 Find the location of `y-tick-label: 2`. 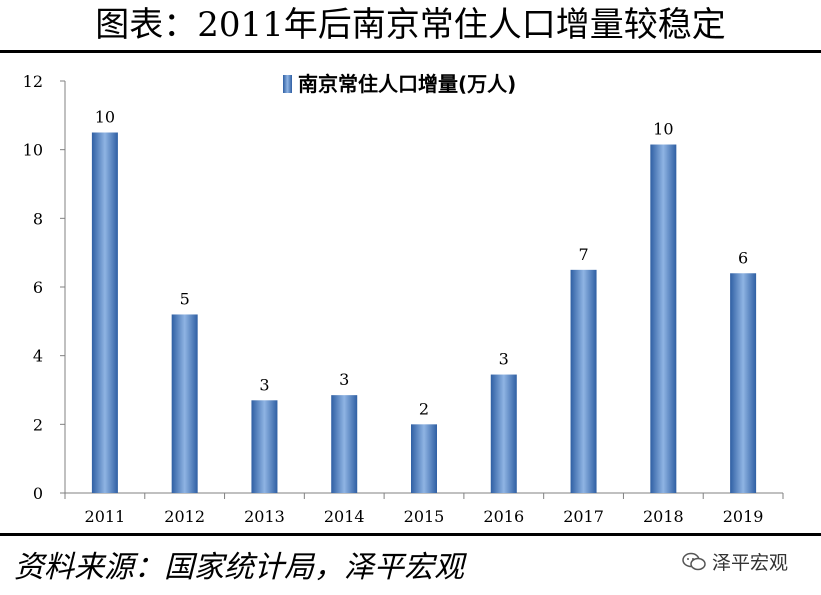

y-tick-label: 2 is located at coordinates (38, 424).